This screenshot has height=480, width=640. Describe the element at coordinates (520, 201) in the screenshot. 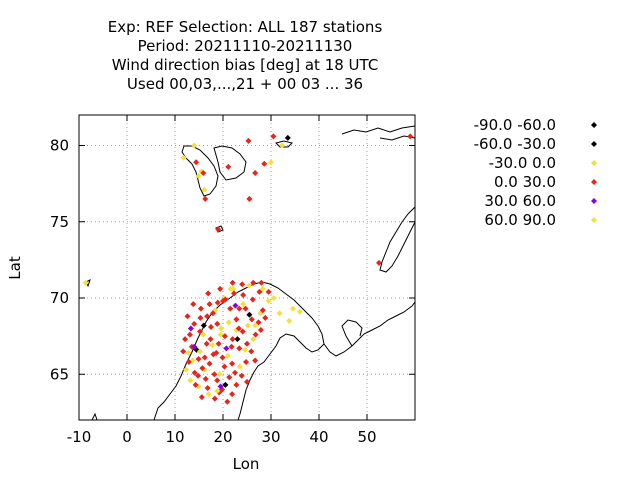

I see `legend-label: 30.0 60.0` at that location.